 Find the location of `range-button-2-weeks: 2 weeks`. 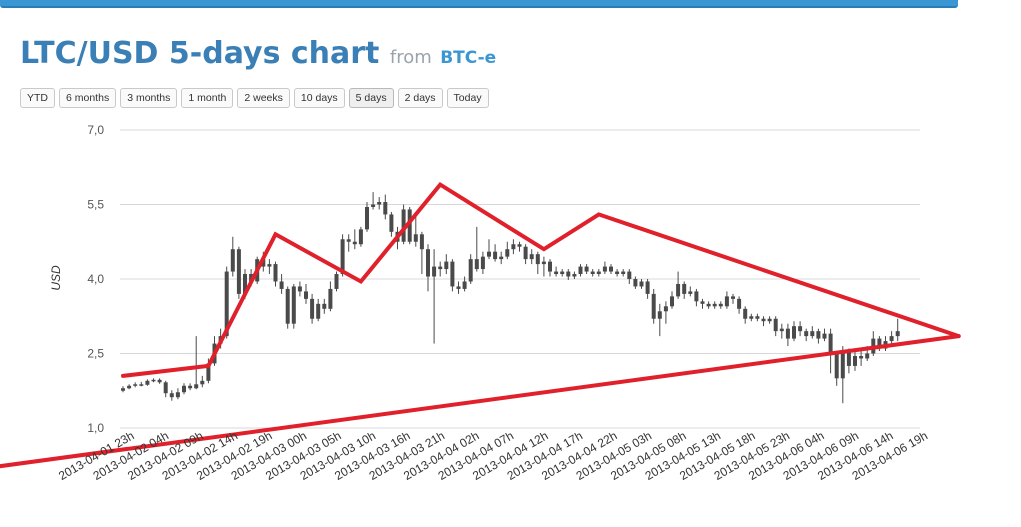

range-button-2-weeks: 2 weeks is located at coordinates (263, 98).